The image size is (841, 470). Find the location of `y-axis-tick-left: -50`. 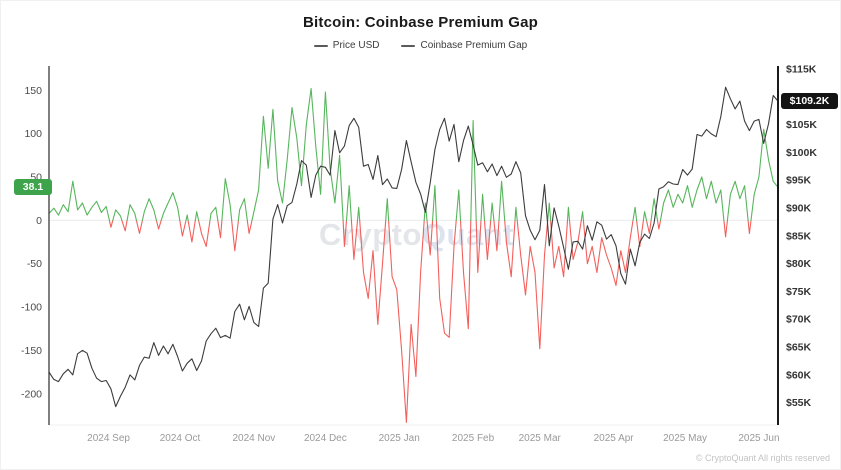

y-axis-tick-left: -50 is located at coordinates (34, 264).